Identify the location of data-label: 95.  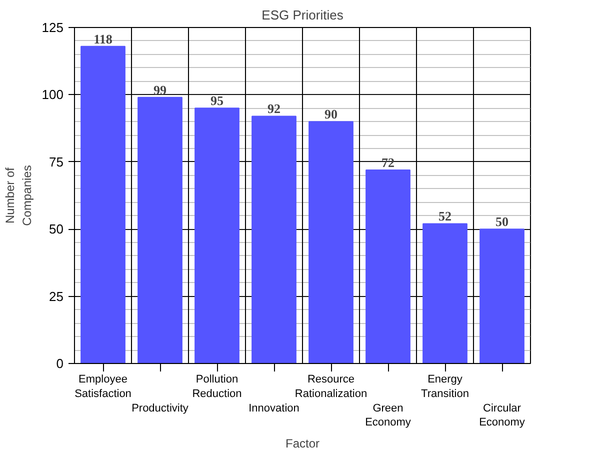
(217, 100).